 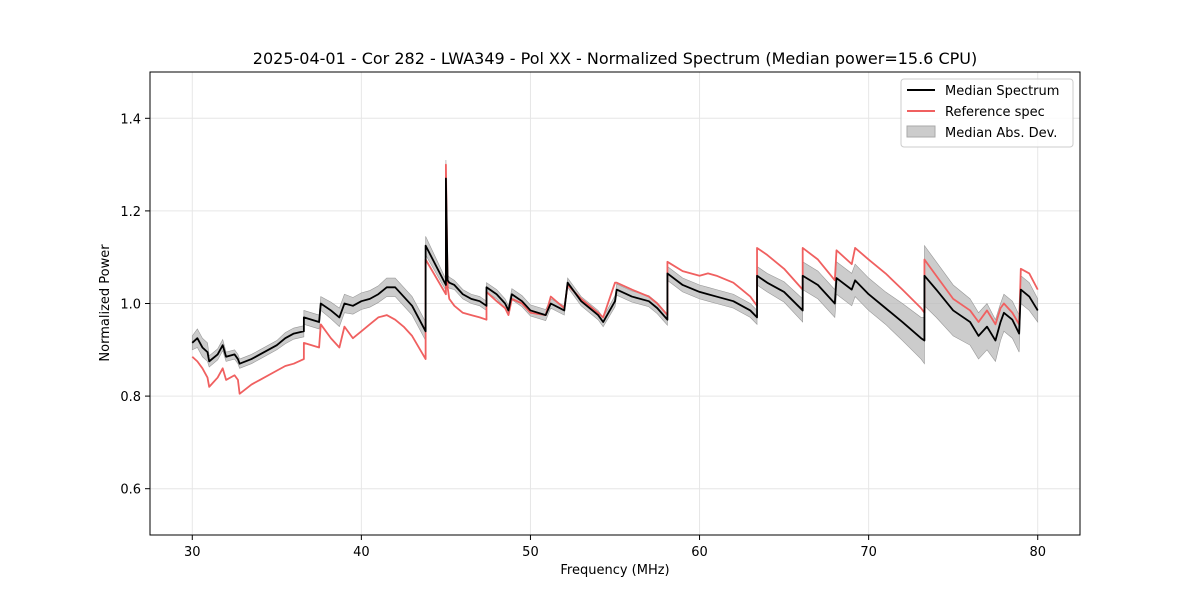 I want to click on y-tick-label: 0.8, so click(x=130, y=397).